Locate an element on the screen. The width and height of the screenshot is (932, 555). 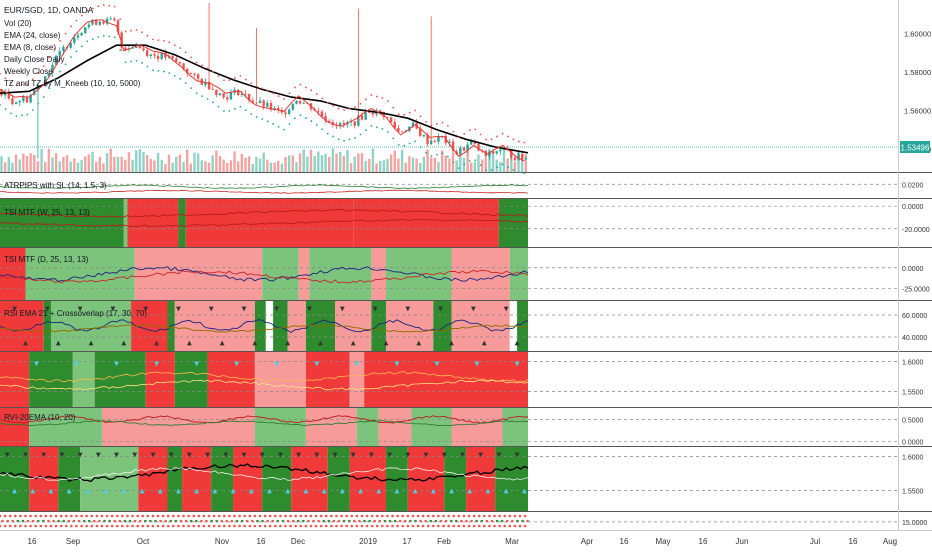
legend-tz: TZ and TZ by M_Kneeb (10, 10, 5000) is located at coordinates (72, 83).